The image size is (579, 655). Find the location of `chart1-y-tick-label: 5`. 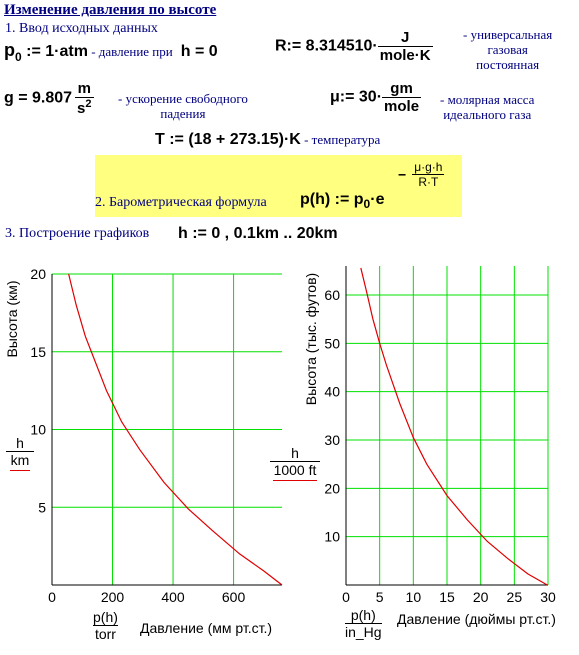

chart1-y-tick-label: 5 is located at coordinates (42, 507).